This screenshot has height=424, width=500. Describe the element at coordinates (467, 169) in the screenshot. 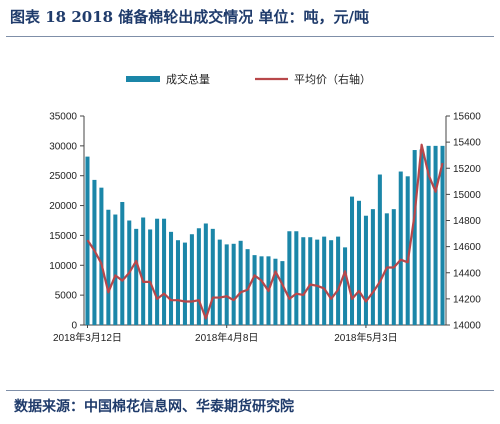

I see `right-tick-label: 15200` at that location.